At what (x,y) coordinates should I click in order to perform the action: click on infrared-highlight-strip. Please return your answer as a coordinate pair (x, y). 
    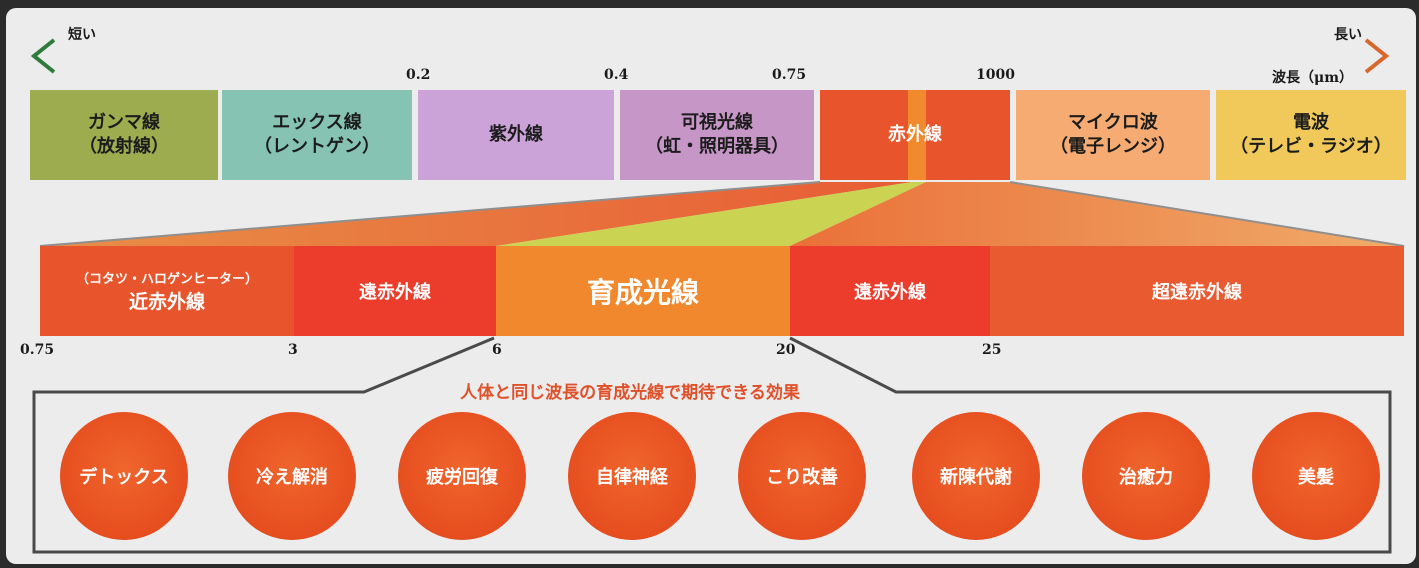
    Looking at the image, I should click on (917, 135).